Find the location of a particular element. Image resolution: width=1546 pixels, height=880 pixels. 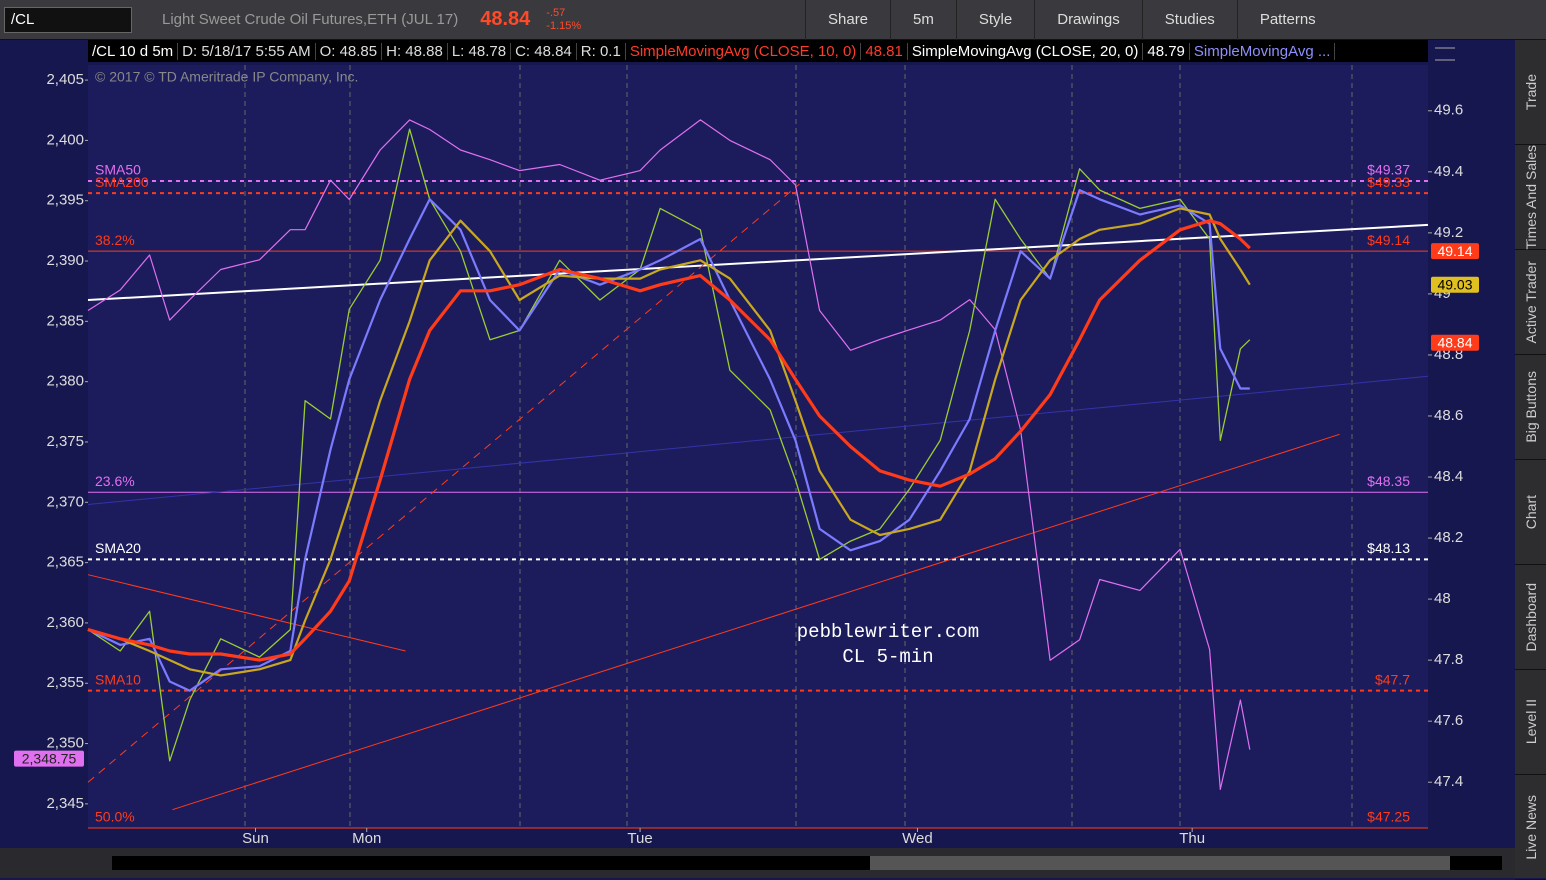

toolbar-buttons: Share 5m Style Drawings Studies Patterns is located at coordinates (1071, 20).